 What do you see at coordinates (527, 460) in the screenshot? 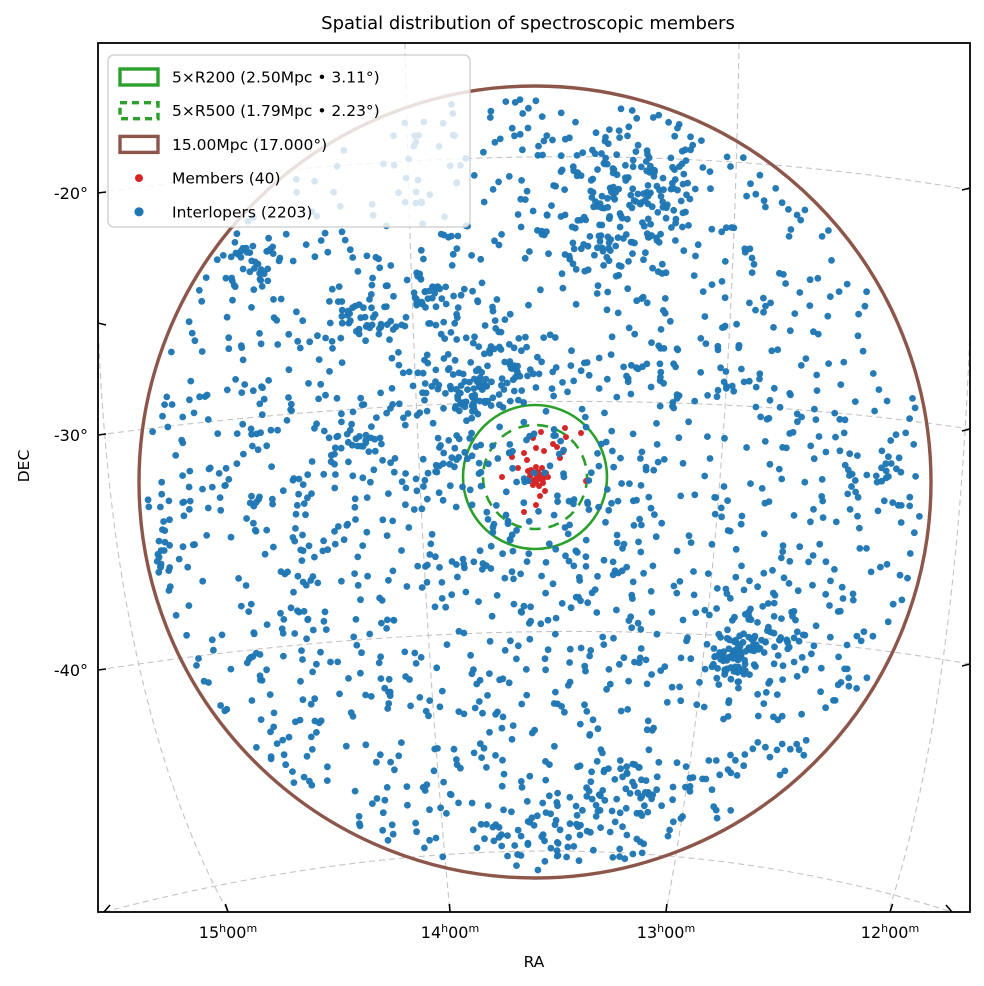
I see `member-point` at bounding box center [527, 460].